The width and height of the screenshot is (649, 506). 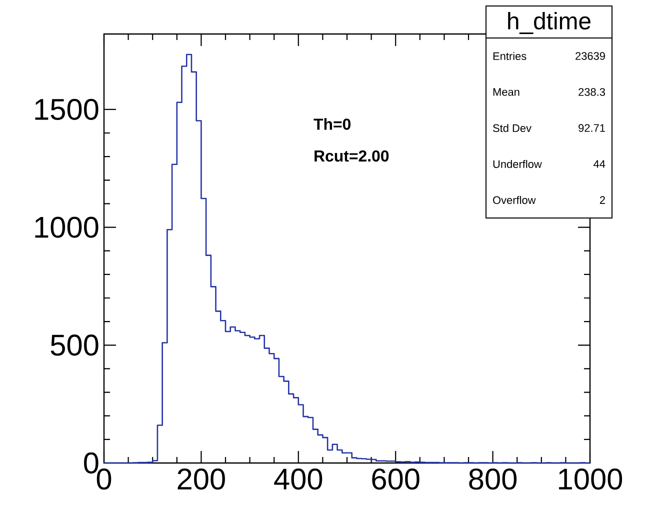 What do you see at coordinates (74, 345) in the screenshot?
I see `y-tick-label: 500` at bounding box center [74, 345].